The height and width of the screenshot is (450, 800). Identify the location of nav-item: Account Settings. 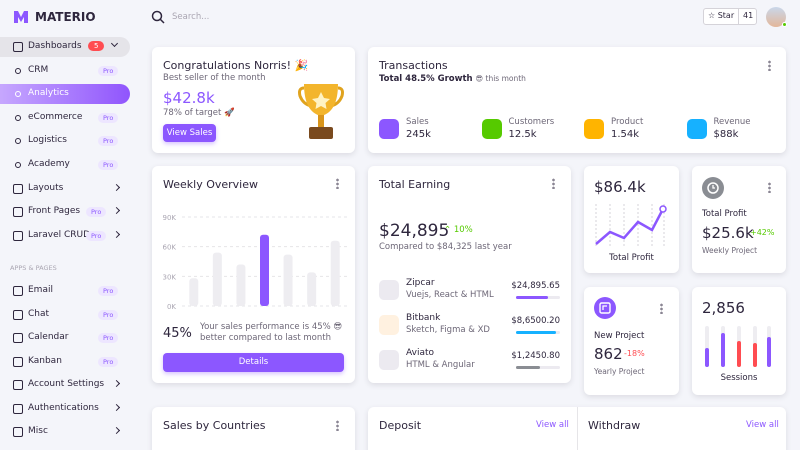
(65, 385).